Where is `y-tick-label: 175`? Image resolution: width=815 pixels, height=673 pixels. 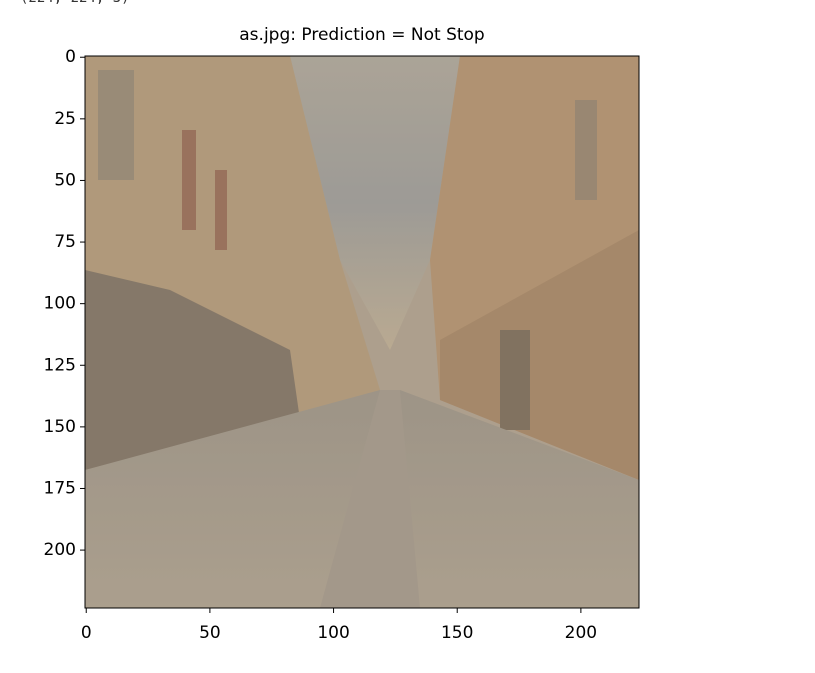
y-tick-label: 175 is located at coordinates (60, 488).